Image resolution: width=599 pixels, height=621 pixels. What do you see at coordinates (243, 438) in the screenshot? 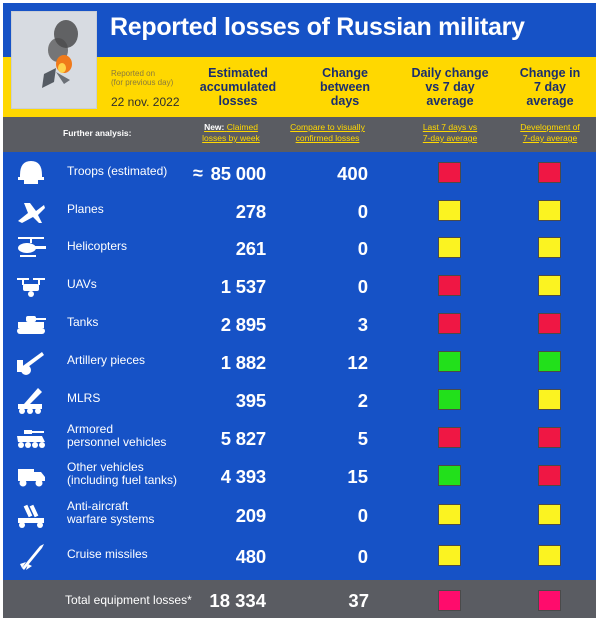
I see `row-accumulated-value: 5 827` at bounding box center [243, 438].